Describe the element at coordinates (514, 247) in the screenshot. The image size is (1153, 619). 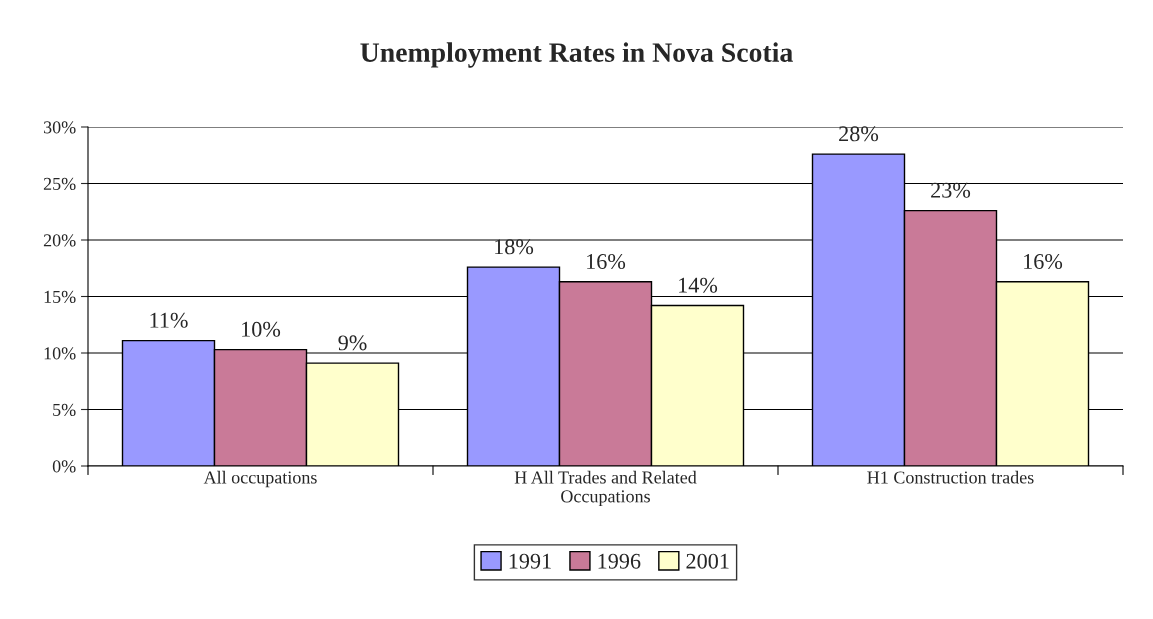
I see `data-label: 18%` at that location.